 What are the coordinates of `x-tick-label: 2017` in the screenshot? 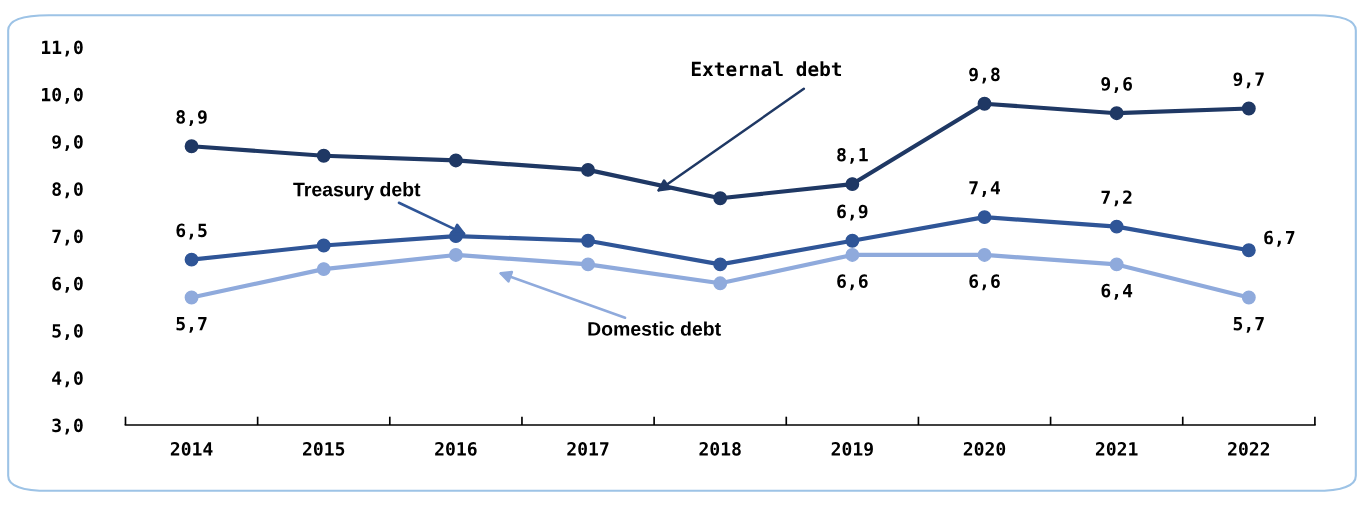 It's located at (588, 449).